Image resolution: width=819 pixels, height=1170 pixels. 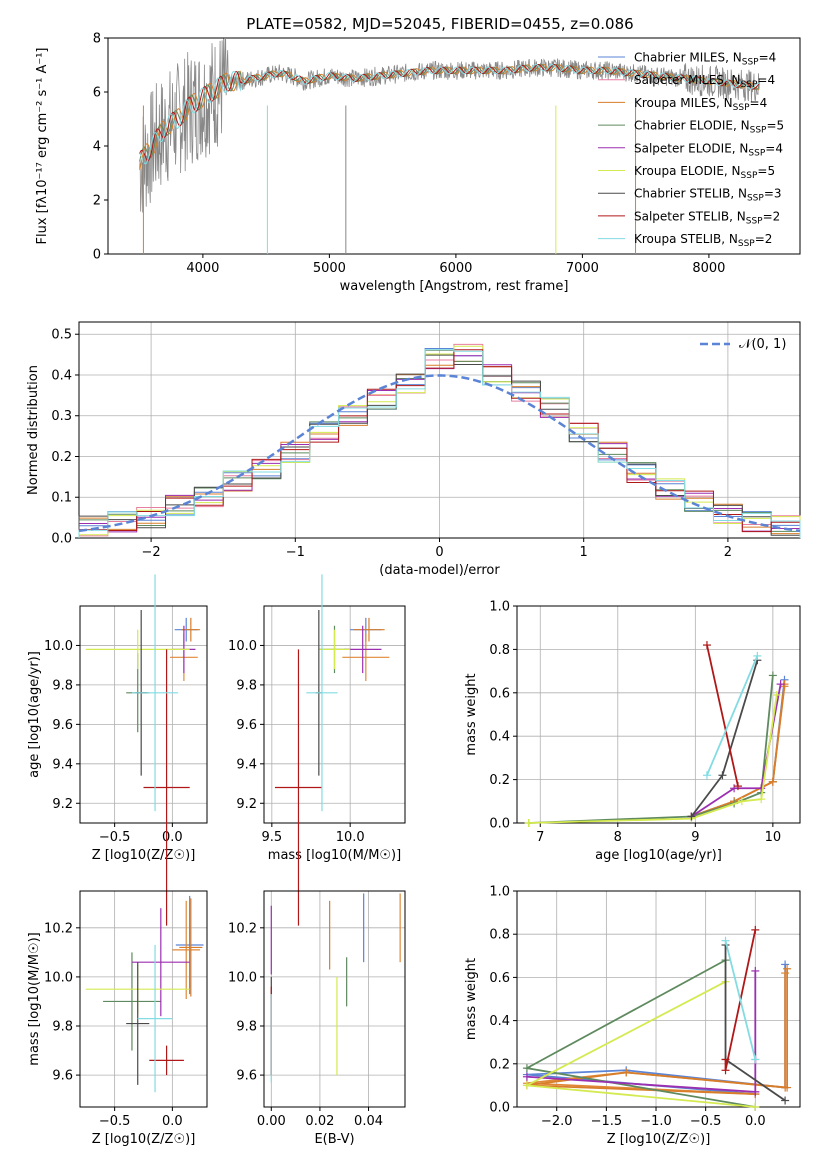 I want to click on x-tick-label: −2.0, so click(x=557, y=1121).